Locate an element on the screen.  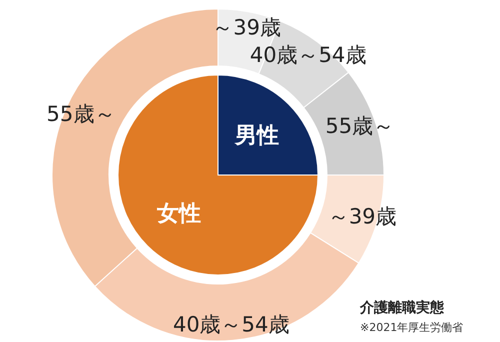
text: 介護離職実態 is located at coordinates (402, 307).